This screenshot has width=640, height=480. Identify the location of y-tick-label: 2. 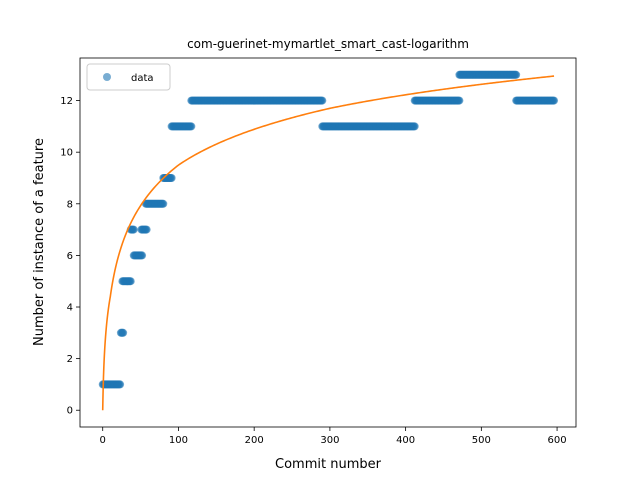
(70, 359).